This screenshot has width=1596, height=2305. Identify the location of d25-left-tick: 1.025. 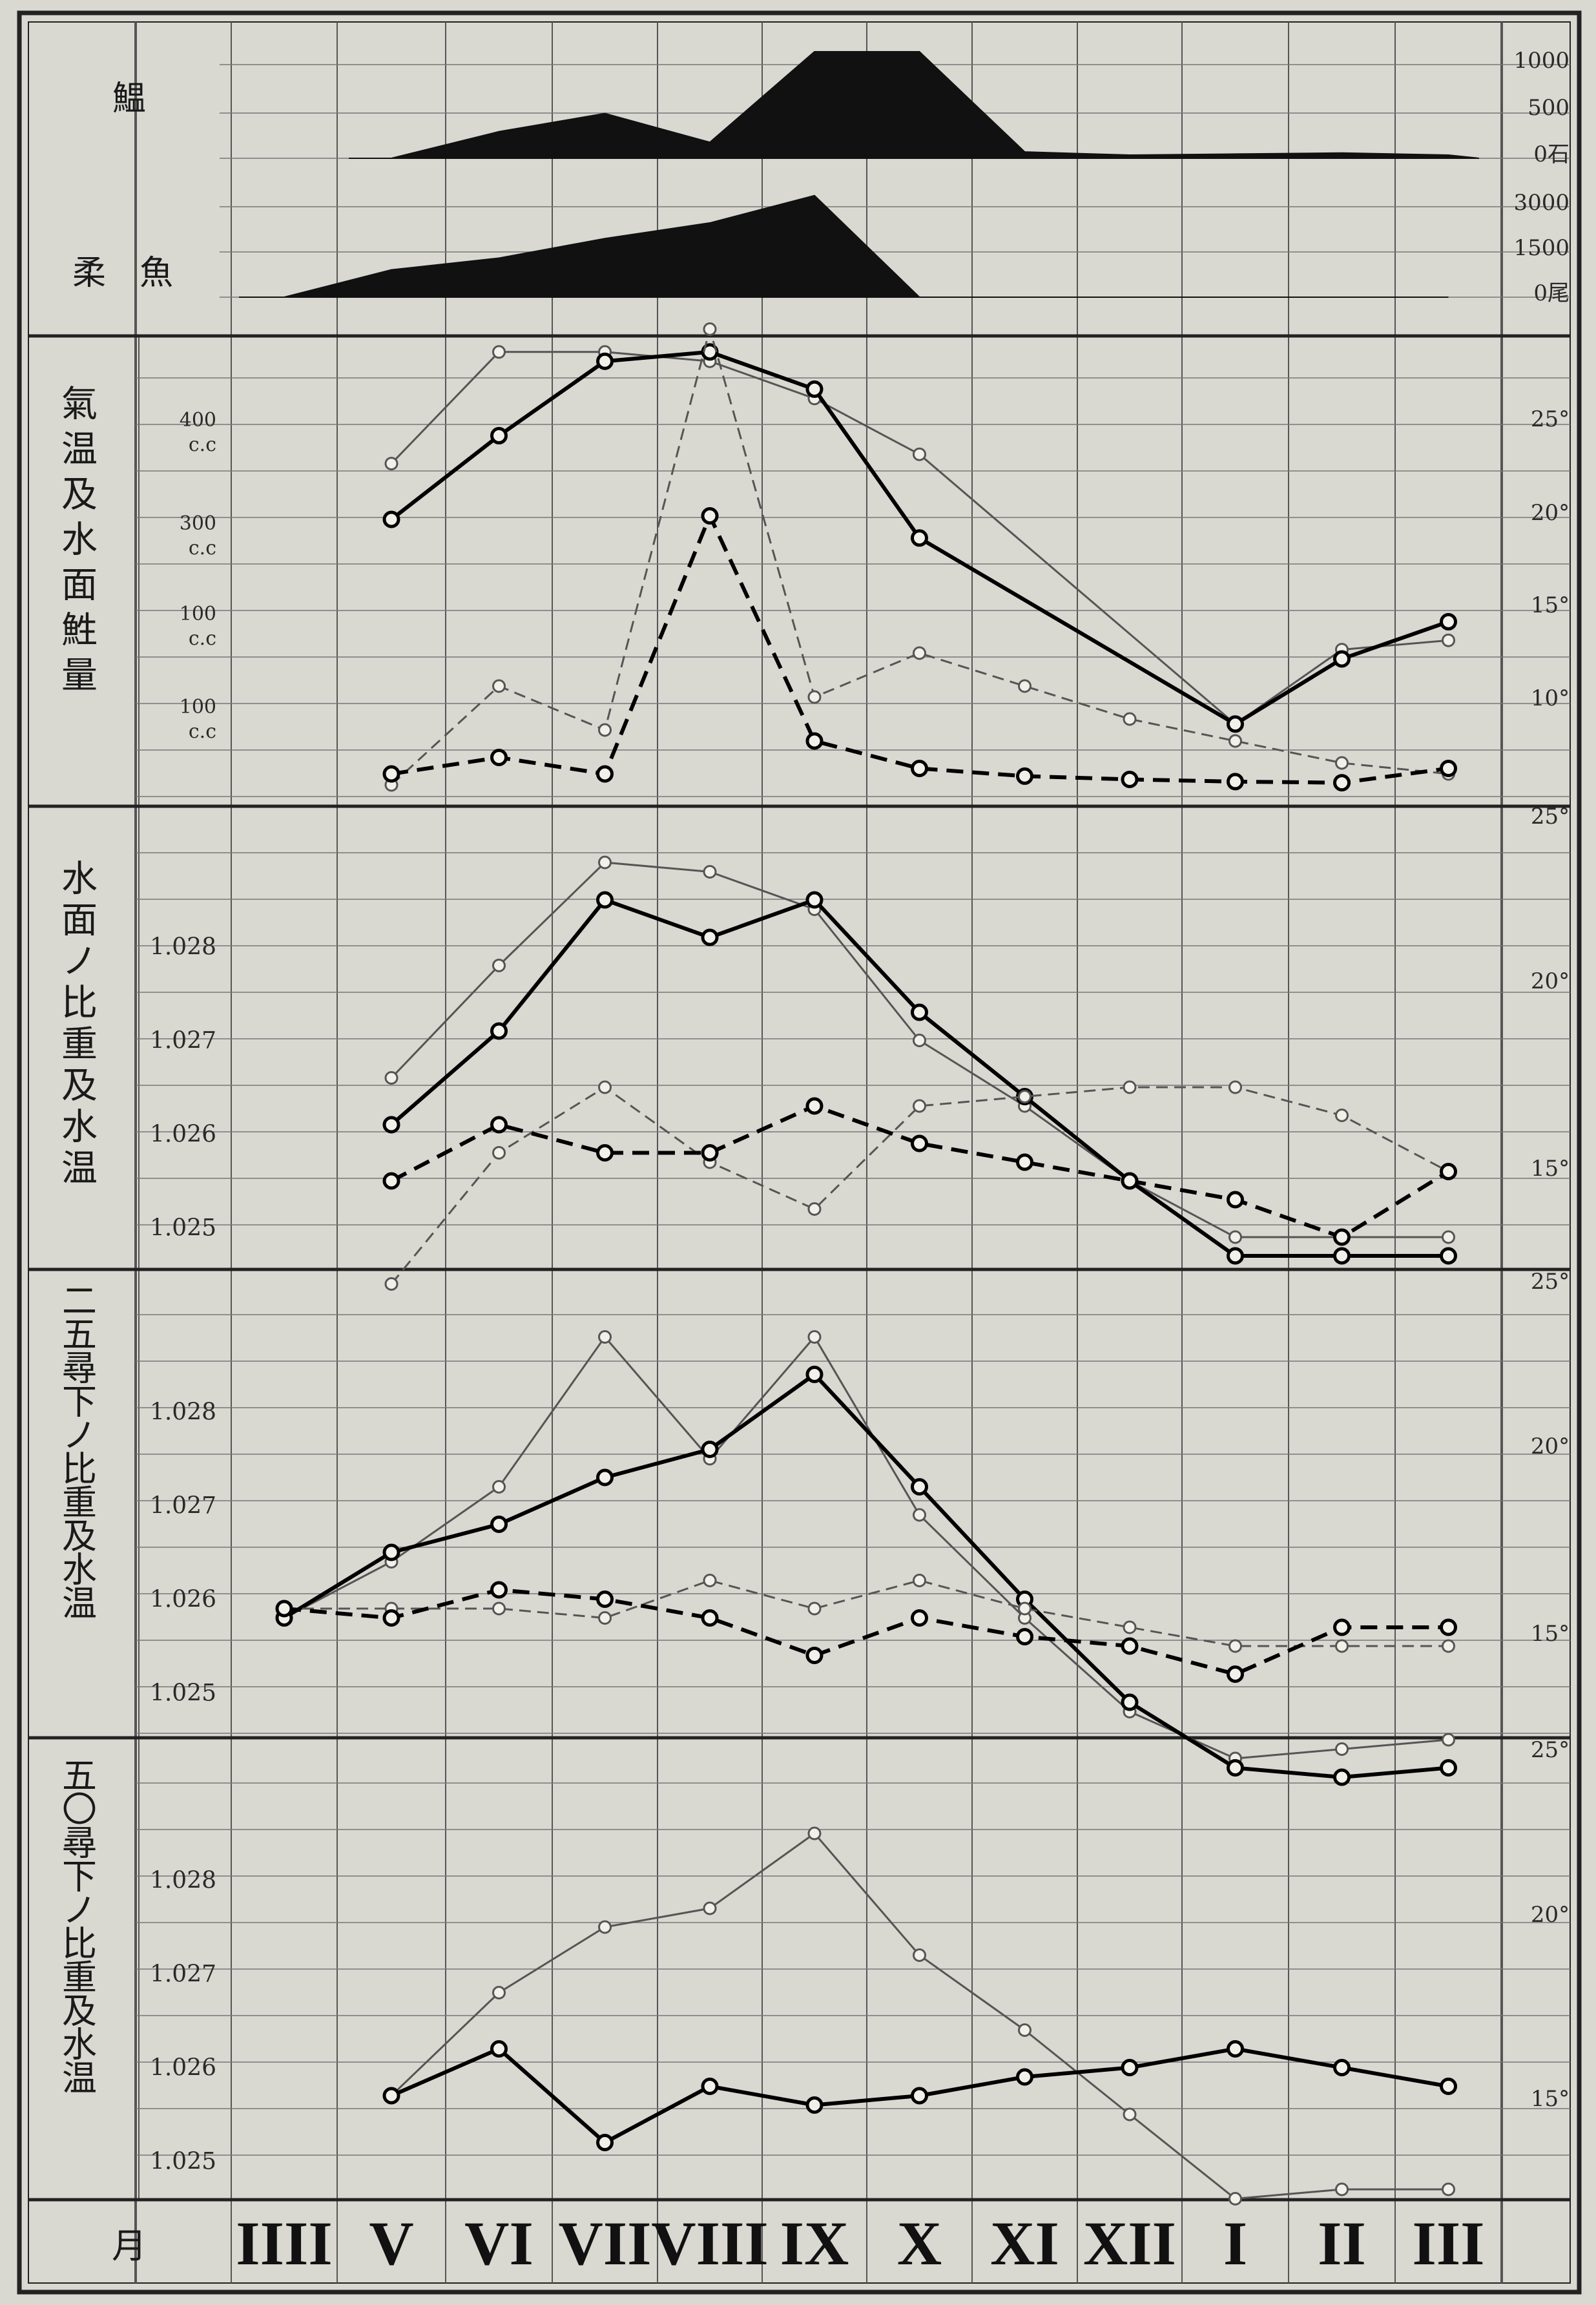
(183, 1693).